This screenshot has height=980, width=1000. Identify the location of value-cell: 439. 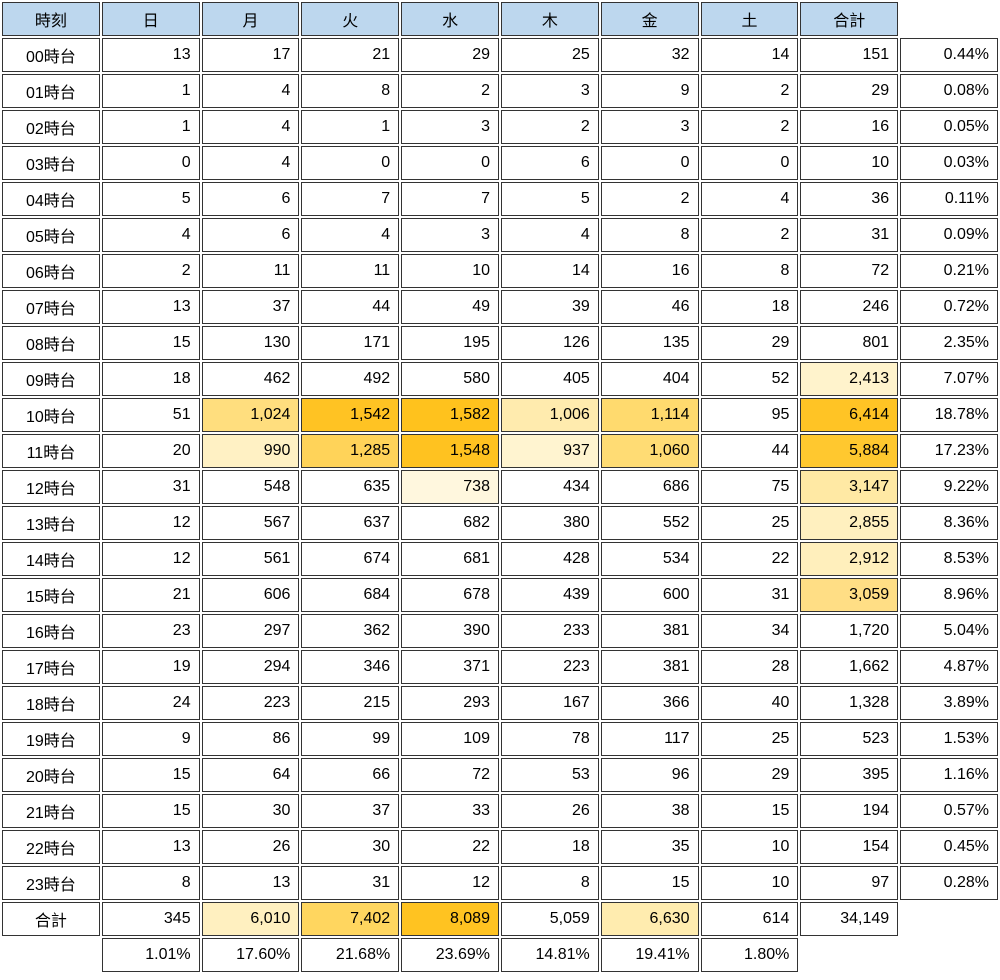
(549, 595).